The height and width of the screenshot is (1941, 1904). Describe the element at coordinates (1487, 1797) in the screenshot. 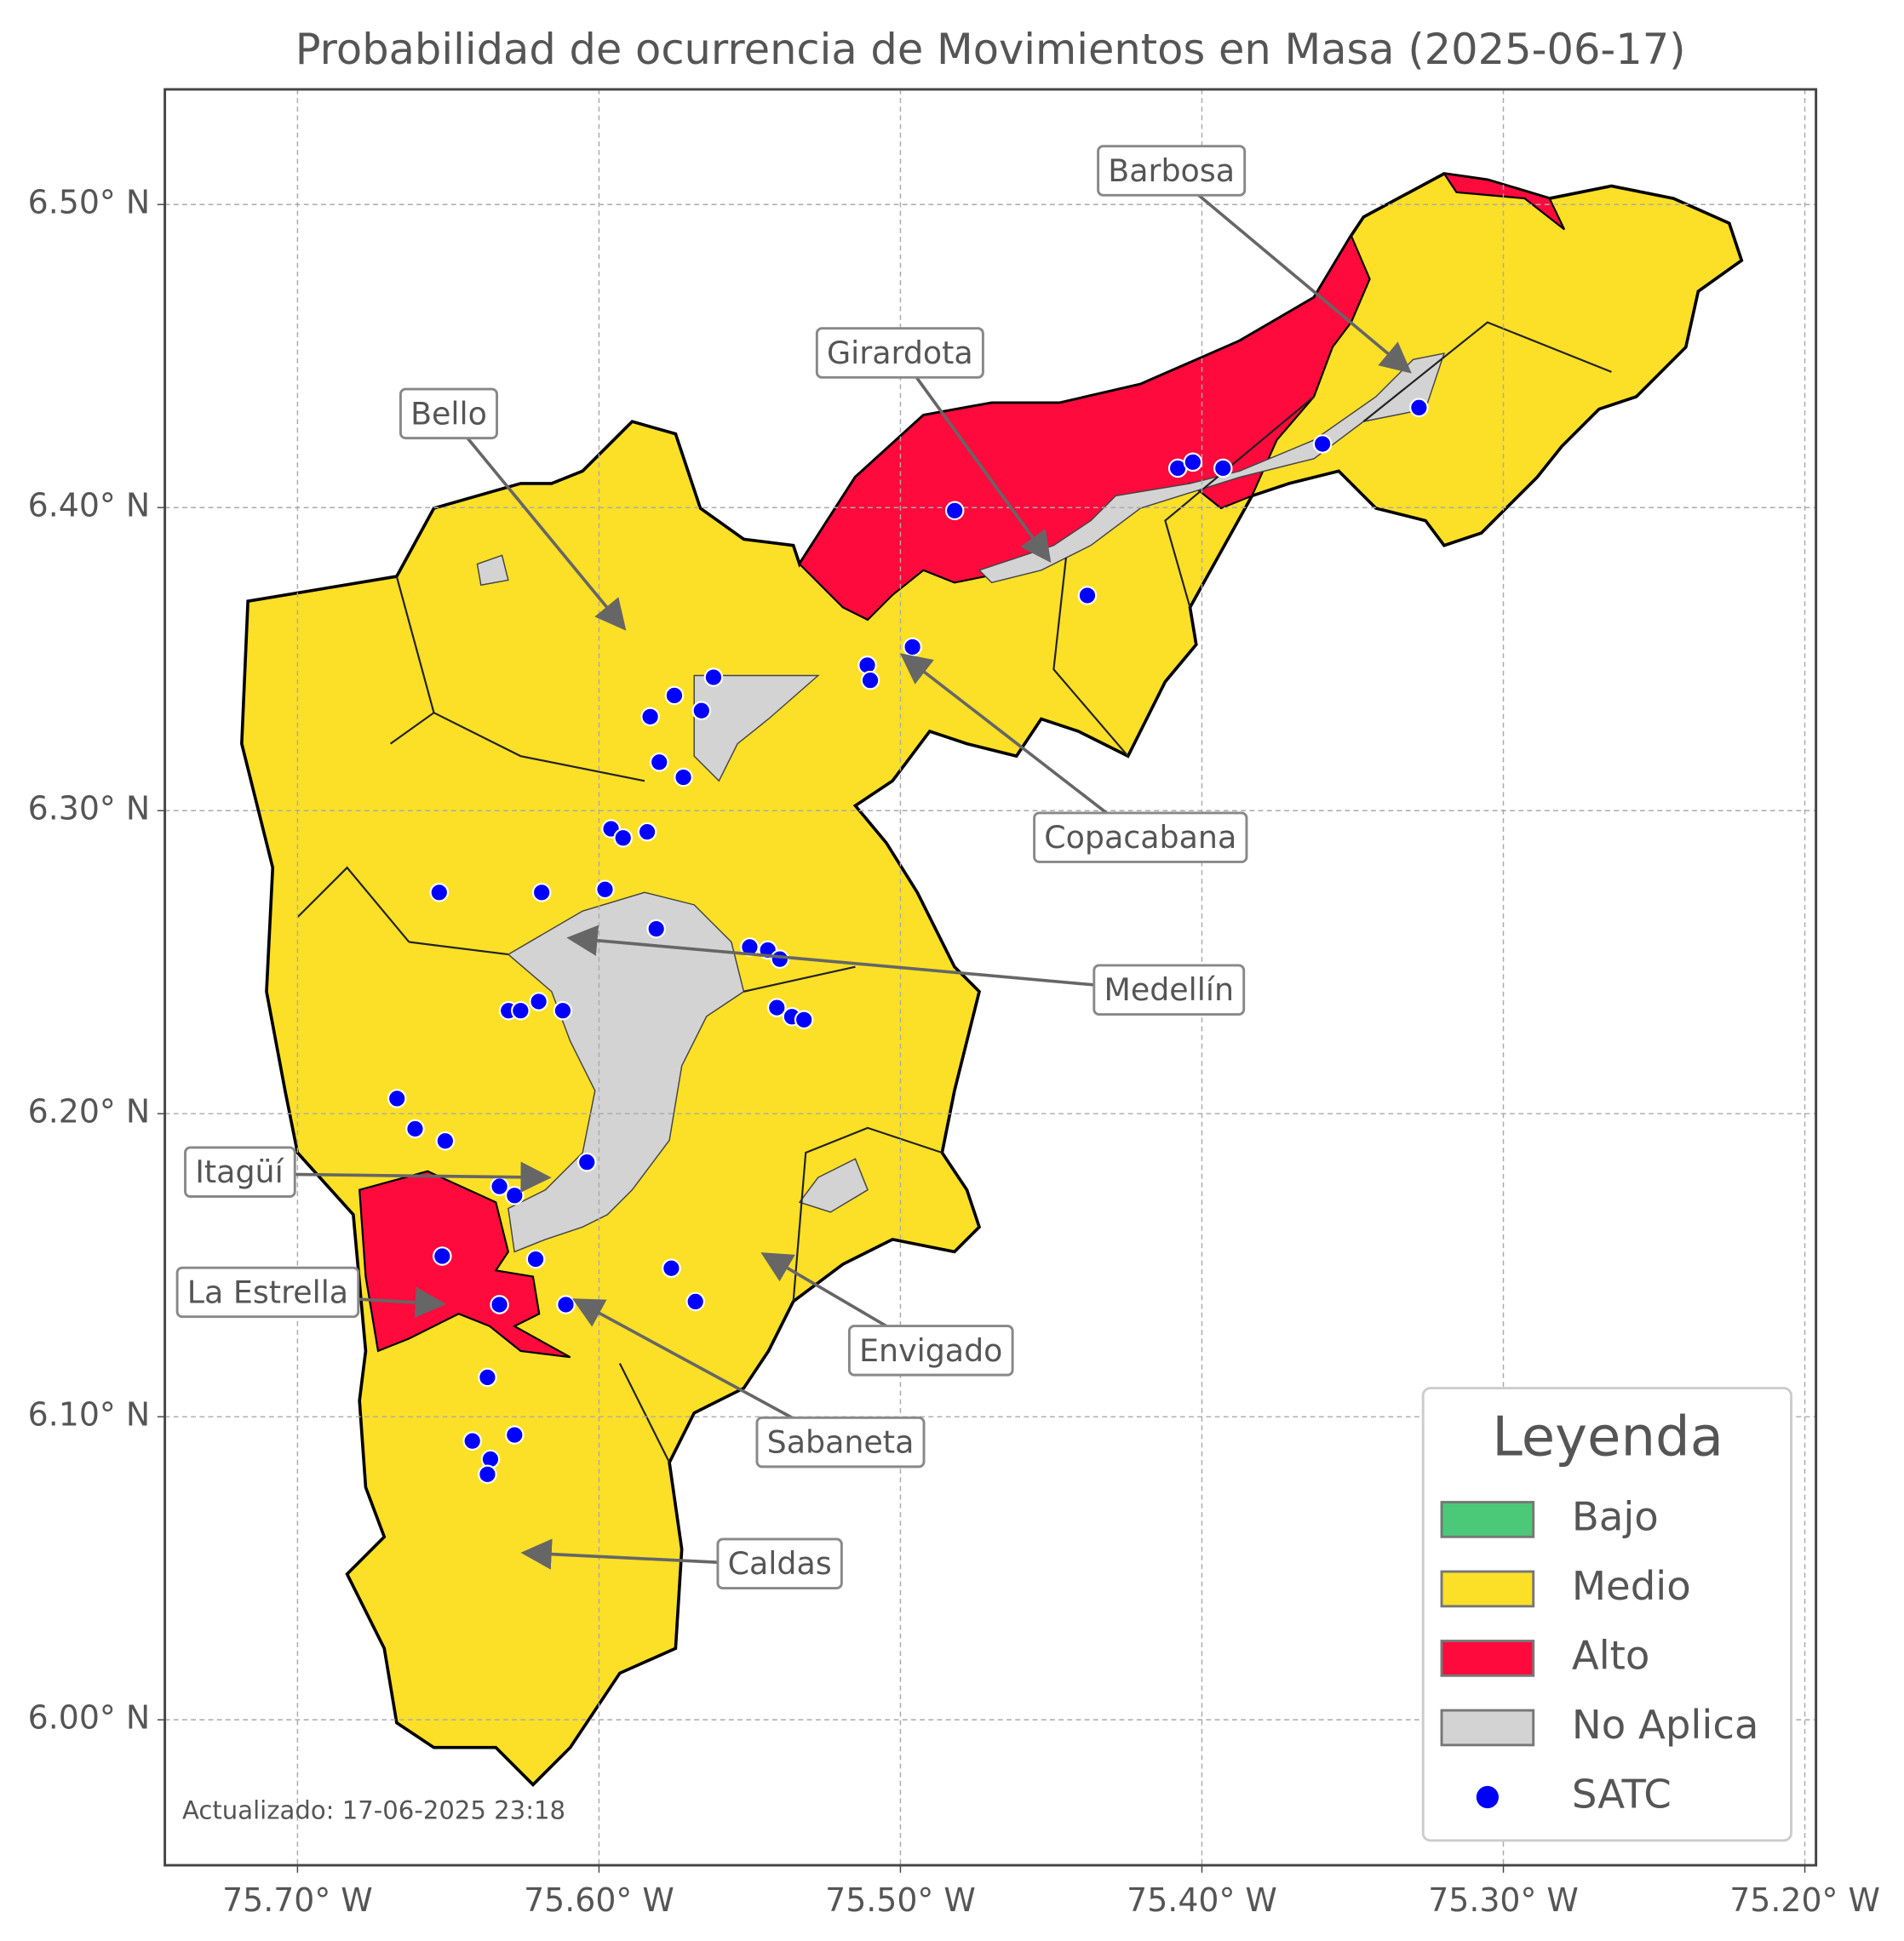

I see `legend-marker` at that location.